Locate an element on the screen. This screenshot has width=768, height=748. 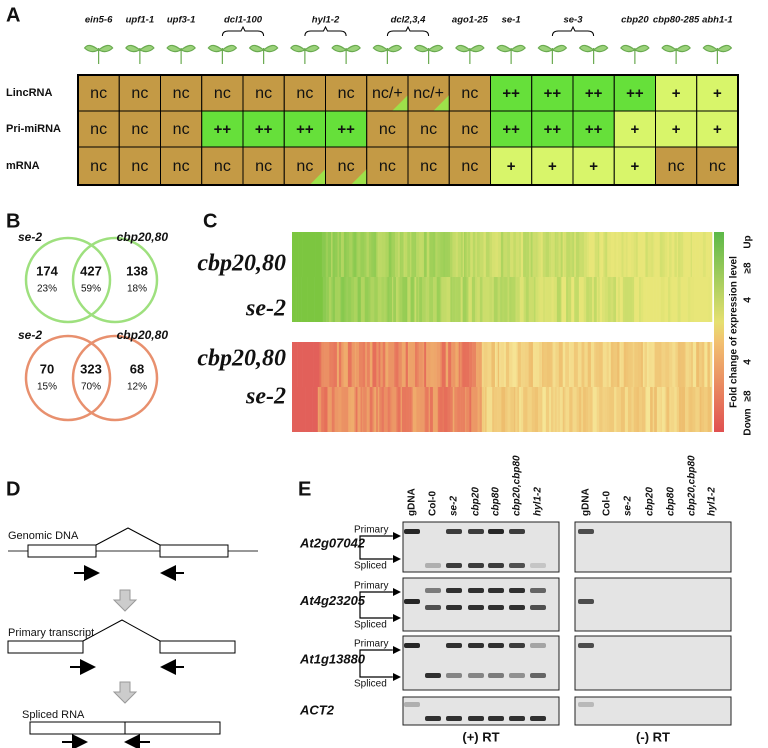
legend-tick: ≥8 is located at coordinates (748, 395).